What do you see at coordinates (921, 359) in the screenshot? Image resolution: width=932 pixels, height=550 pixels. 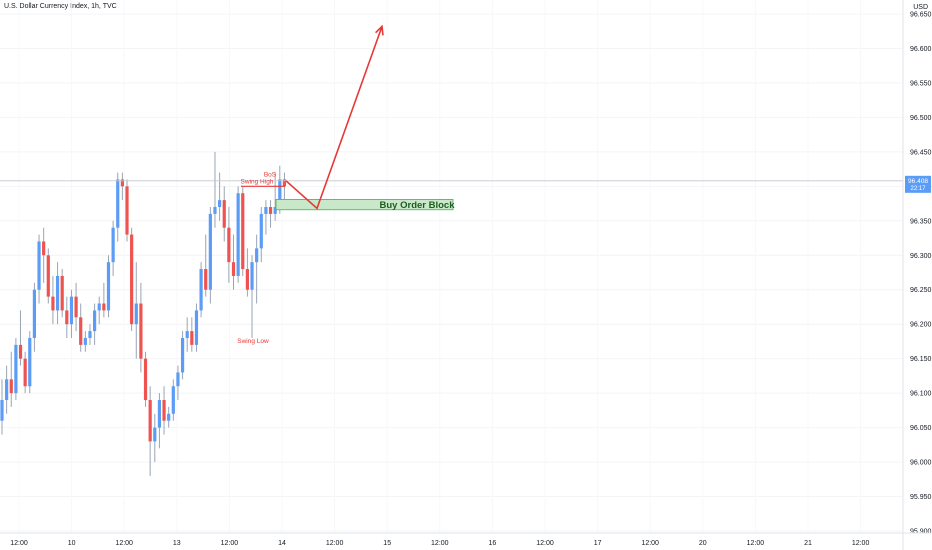 I see `price-tick-label: 96.150` at bounding box center [921, 359].